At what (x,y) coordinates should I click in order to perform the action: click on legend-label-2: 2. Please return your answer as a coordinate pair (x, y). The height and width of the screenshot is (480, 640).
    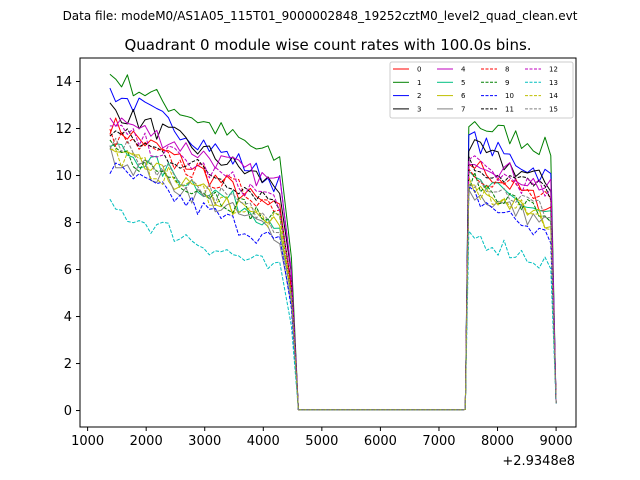
    Looking at the image, I should click on (419, 96).